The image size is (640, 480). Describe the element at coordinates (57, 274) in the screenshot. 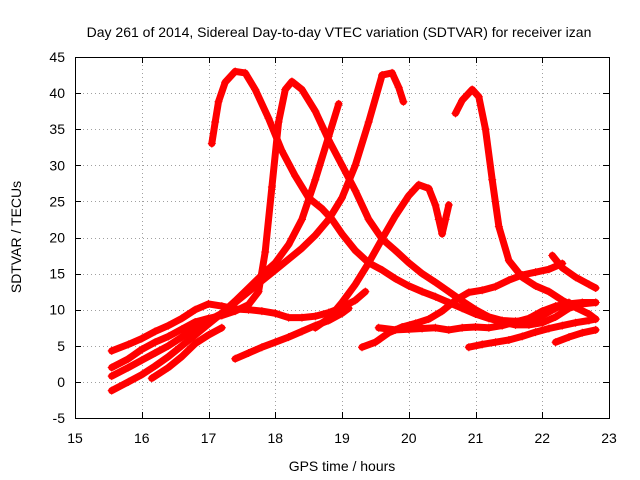

I see `y-tick-label: 15` at that location.